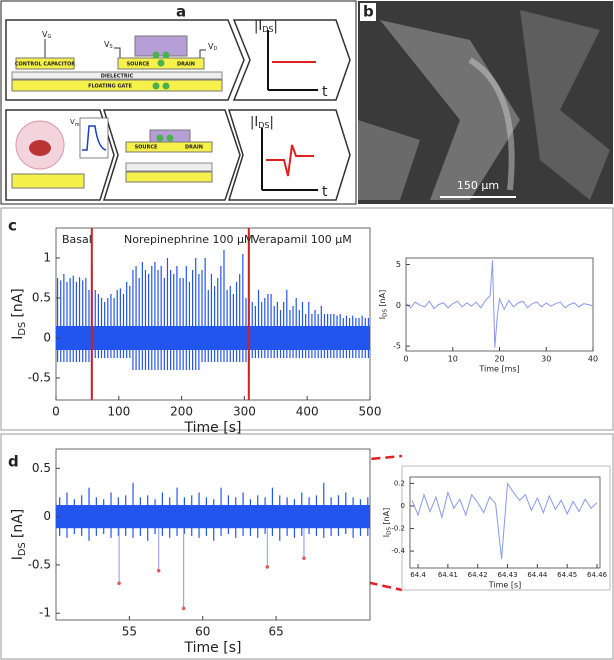 This screenshot has width=614, height=660. Describe the element at coordinates (418, 575) in the screenshot. I see `x-tick-label: 64.4` at that location.